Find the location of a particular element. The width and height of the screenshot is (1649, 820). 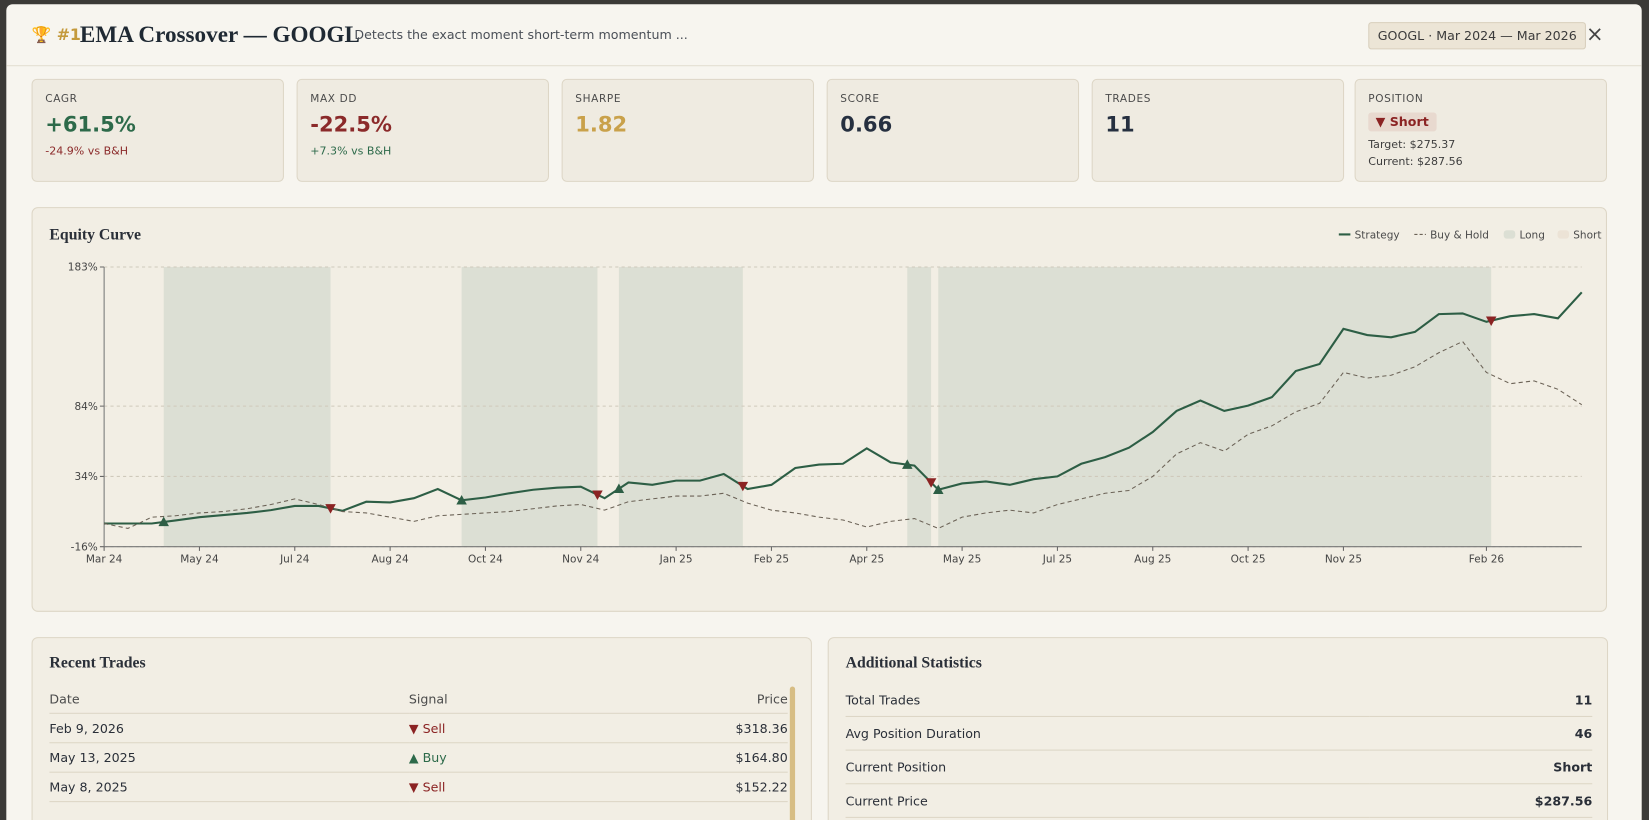

signal-text: Sell is located at coordinates (434, 728).